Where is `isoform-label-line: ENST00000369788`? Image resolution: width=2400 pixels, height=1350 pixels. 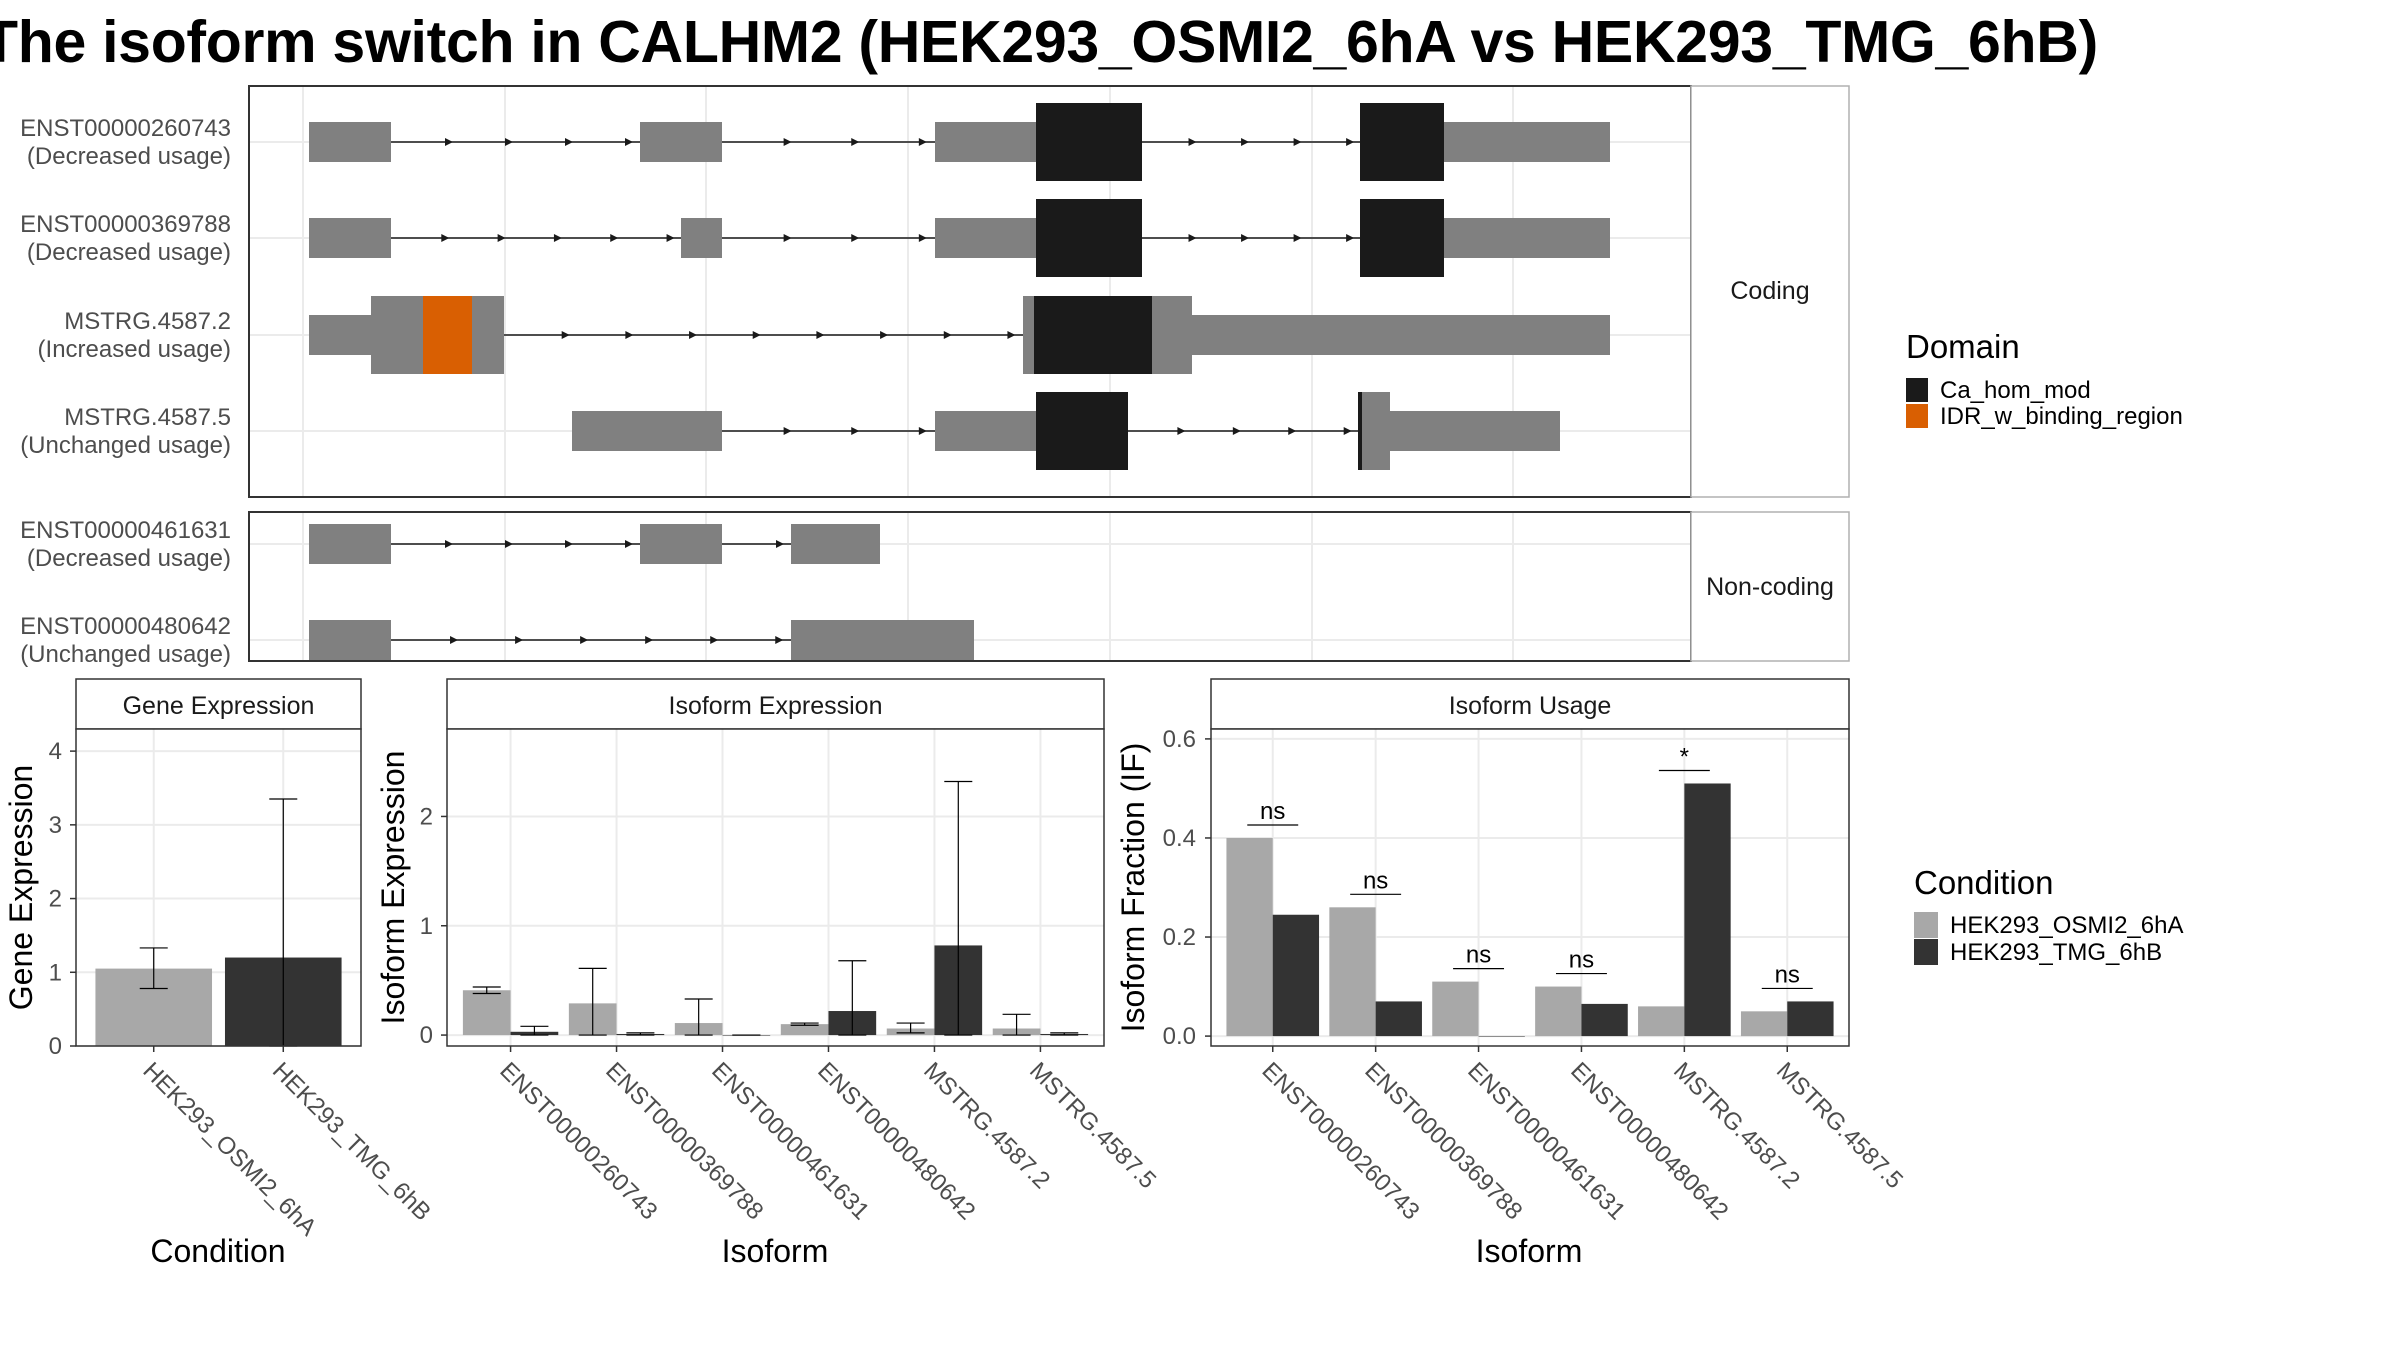
isoform-label-line: ENST00000369788 is located at coordinates (125, 224).